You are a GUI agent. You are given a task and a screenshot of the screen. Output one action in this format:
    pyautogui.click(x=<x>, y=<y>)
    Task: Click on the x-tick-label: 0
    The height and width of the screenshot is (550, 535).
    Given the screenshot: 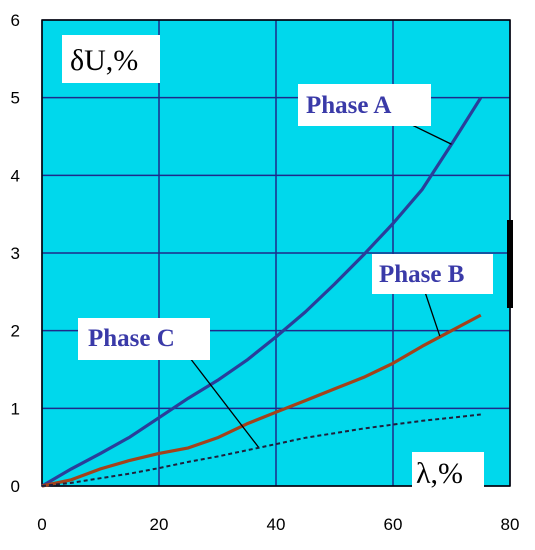 What is the action you would take?
    pyautogui.click(x=41, y=524)
    